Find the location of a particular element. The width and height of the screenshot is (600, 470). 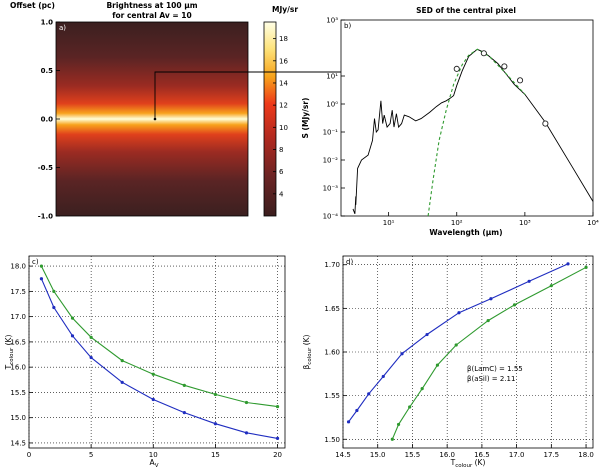

panel-d-xtick-label: 17.0 is located at coordinates (517, 455).